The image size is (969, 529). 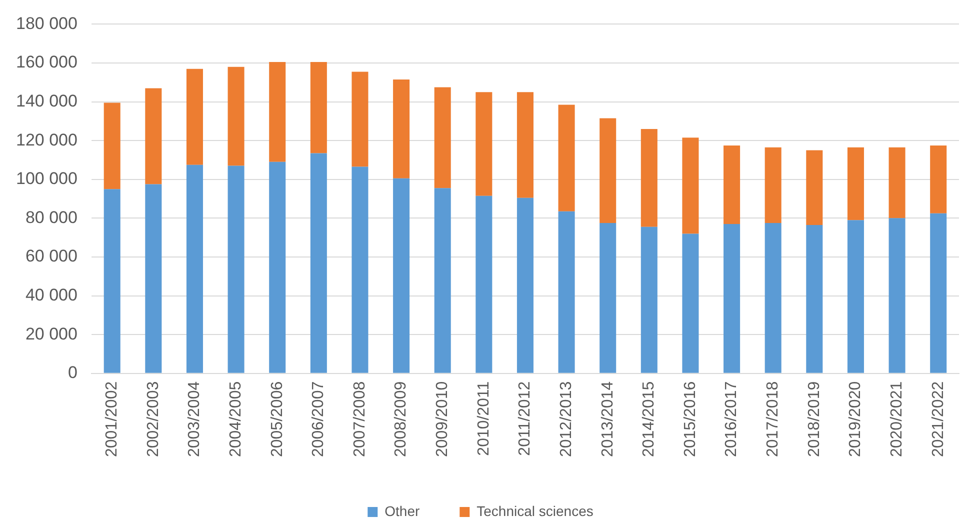 What do you see at coordinates (51, 217) in the screenshot?
I see `y-tick-label: 80 000` at bounding box center [51, 217].